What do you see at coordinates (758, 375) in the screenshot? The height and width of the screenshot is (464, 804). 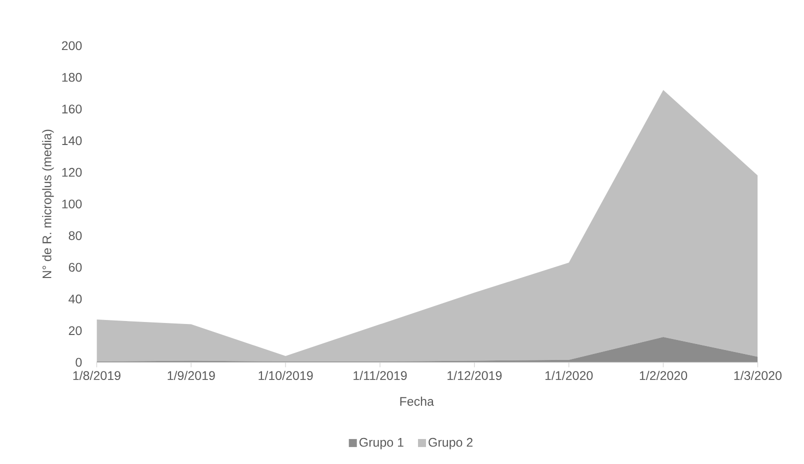 I see `x-tick-label: 1/3/2020` at bounding box center [758, 375].